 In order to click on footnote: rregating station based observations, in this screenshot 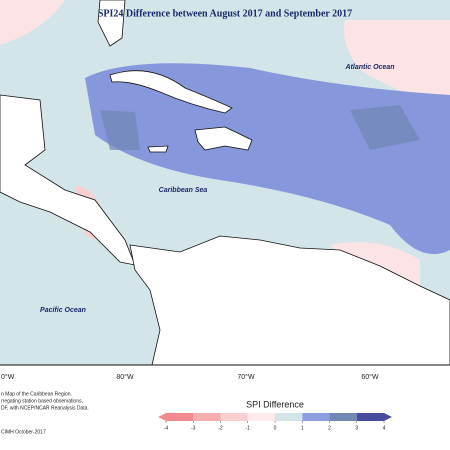, I will do `click(42, 401)`.